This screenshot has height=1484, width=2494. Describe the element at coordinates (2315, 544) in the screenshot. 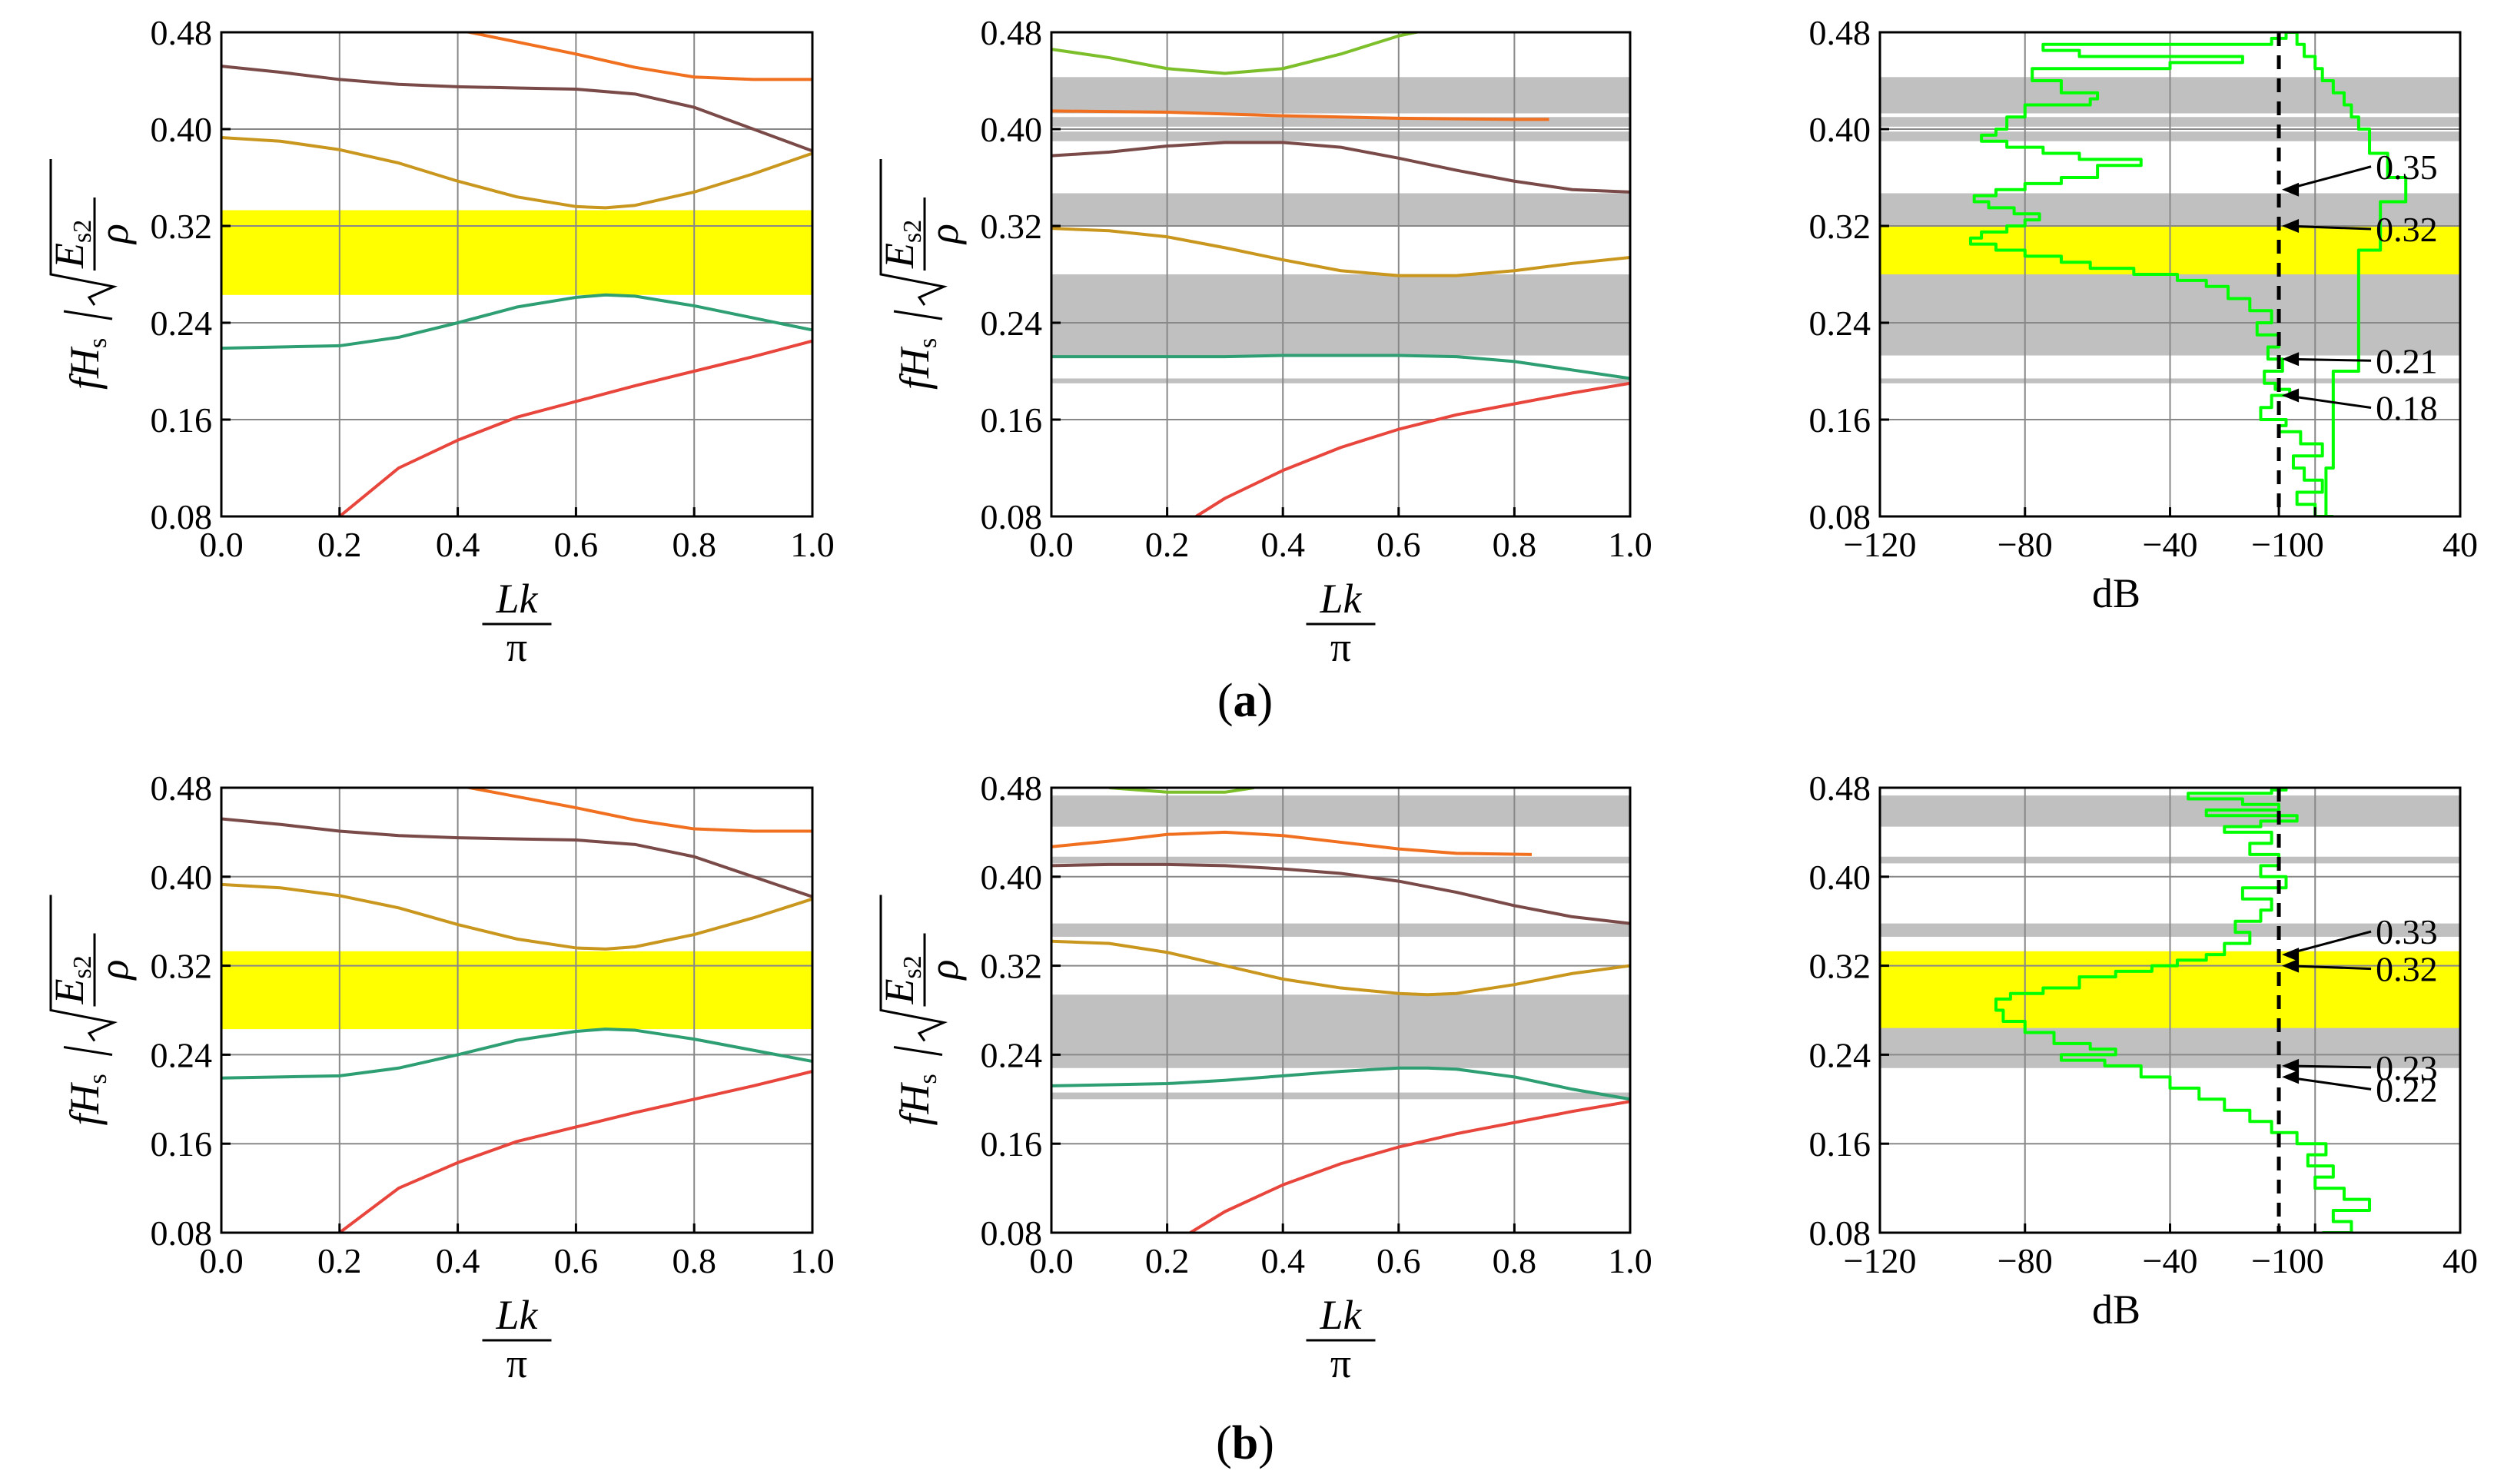

I see `x-tick-label: 0` at that location.